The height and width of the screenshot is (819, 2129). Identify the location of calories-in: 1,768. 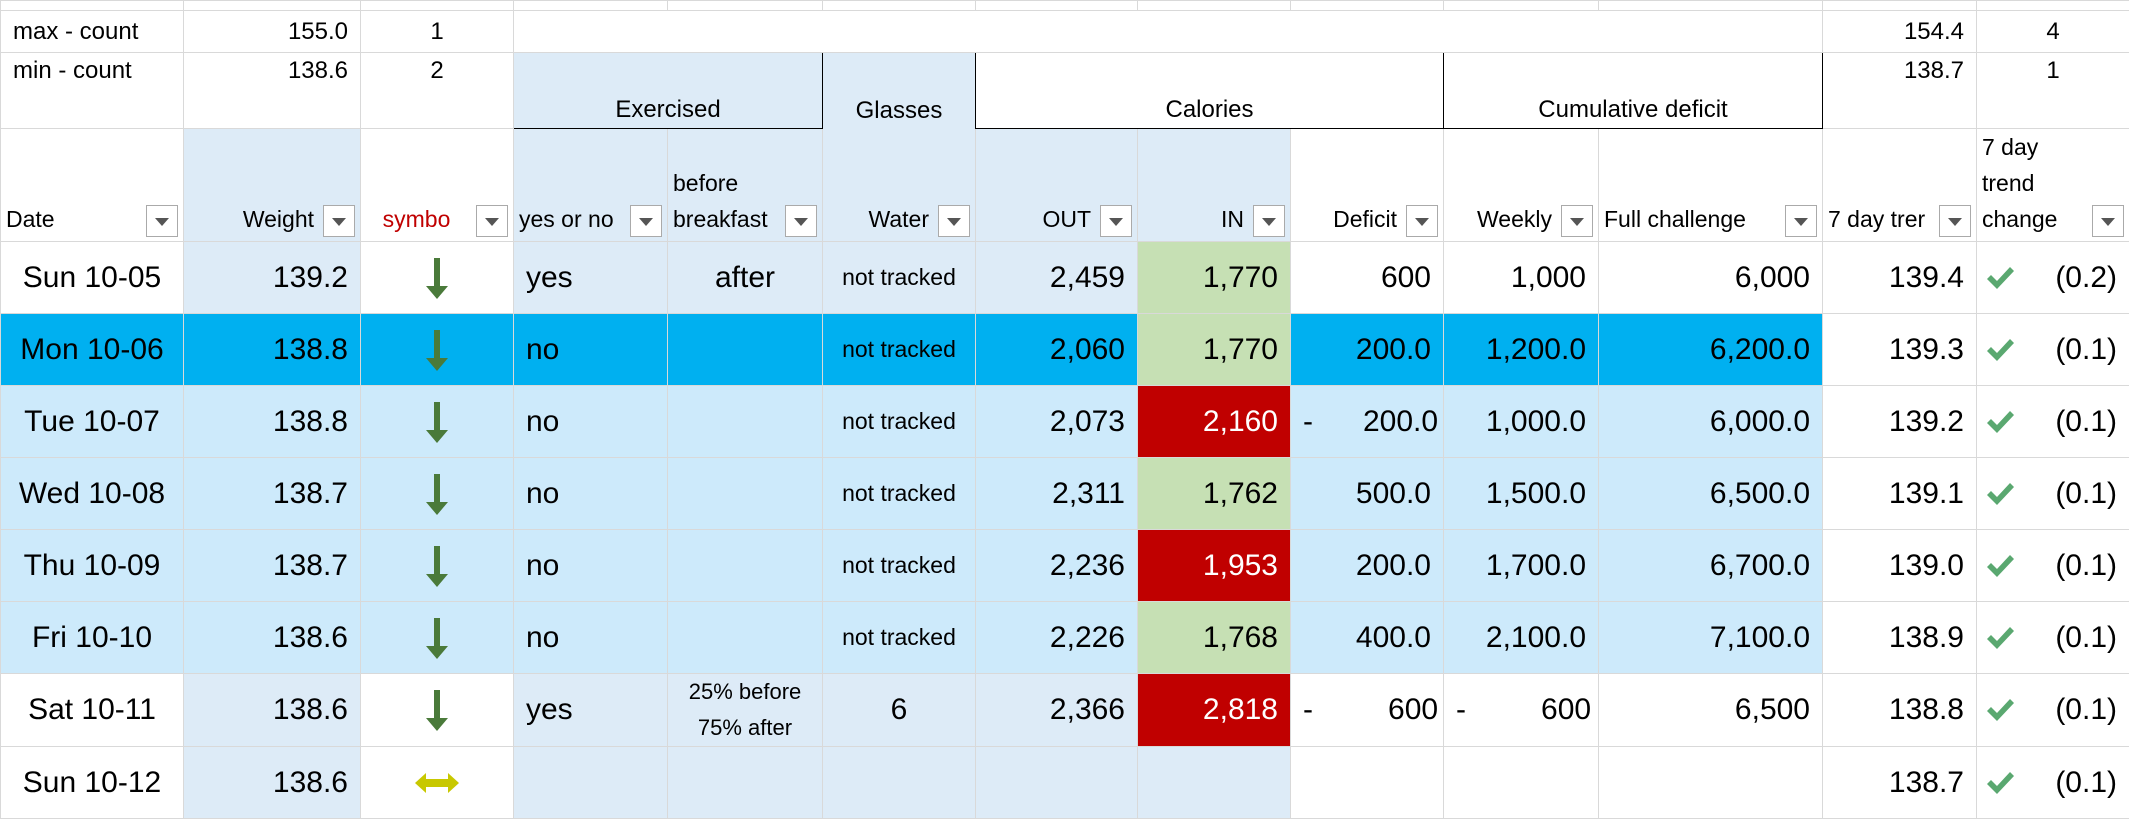
(1214, 638).